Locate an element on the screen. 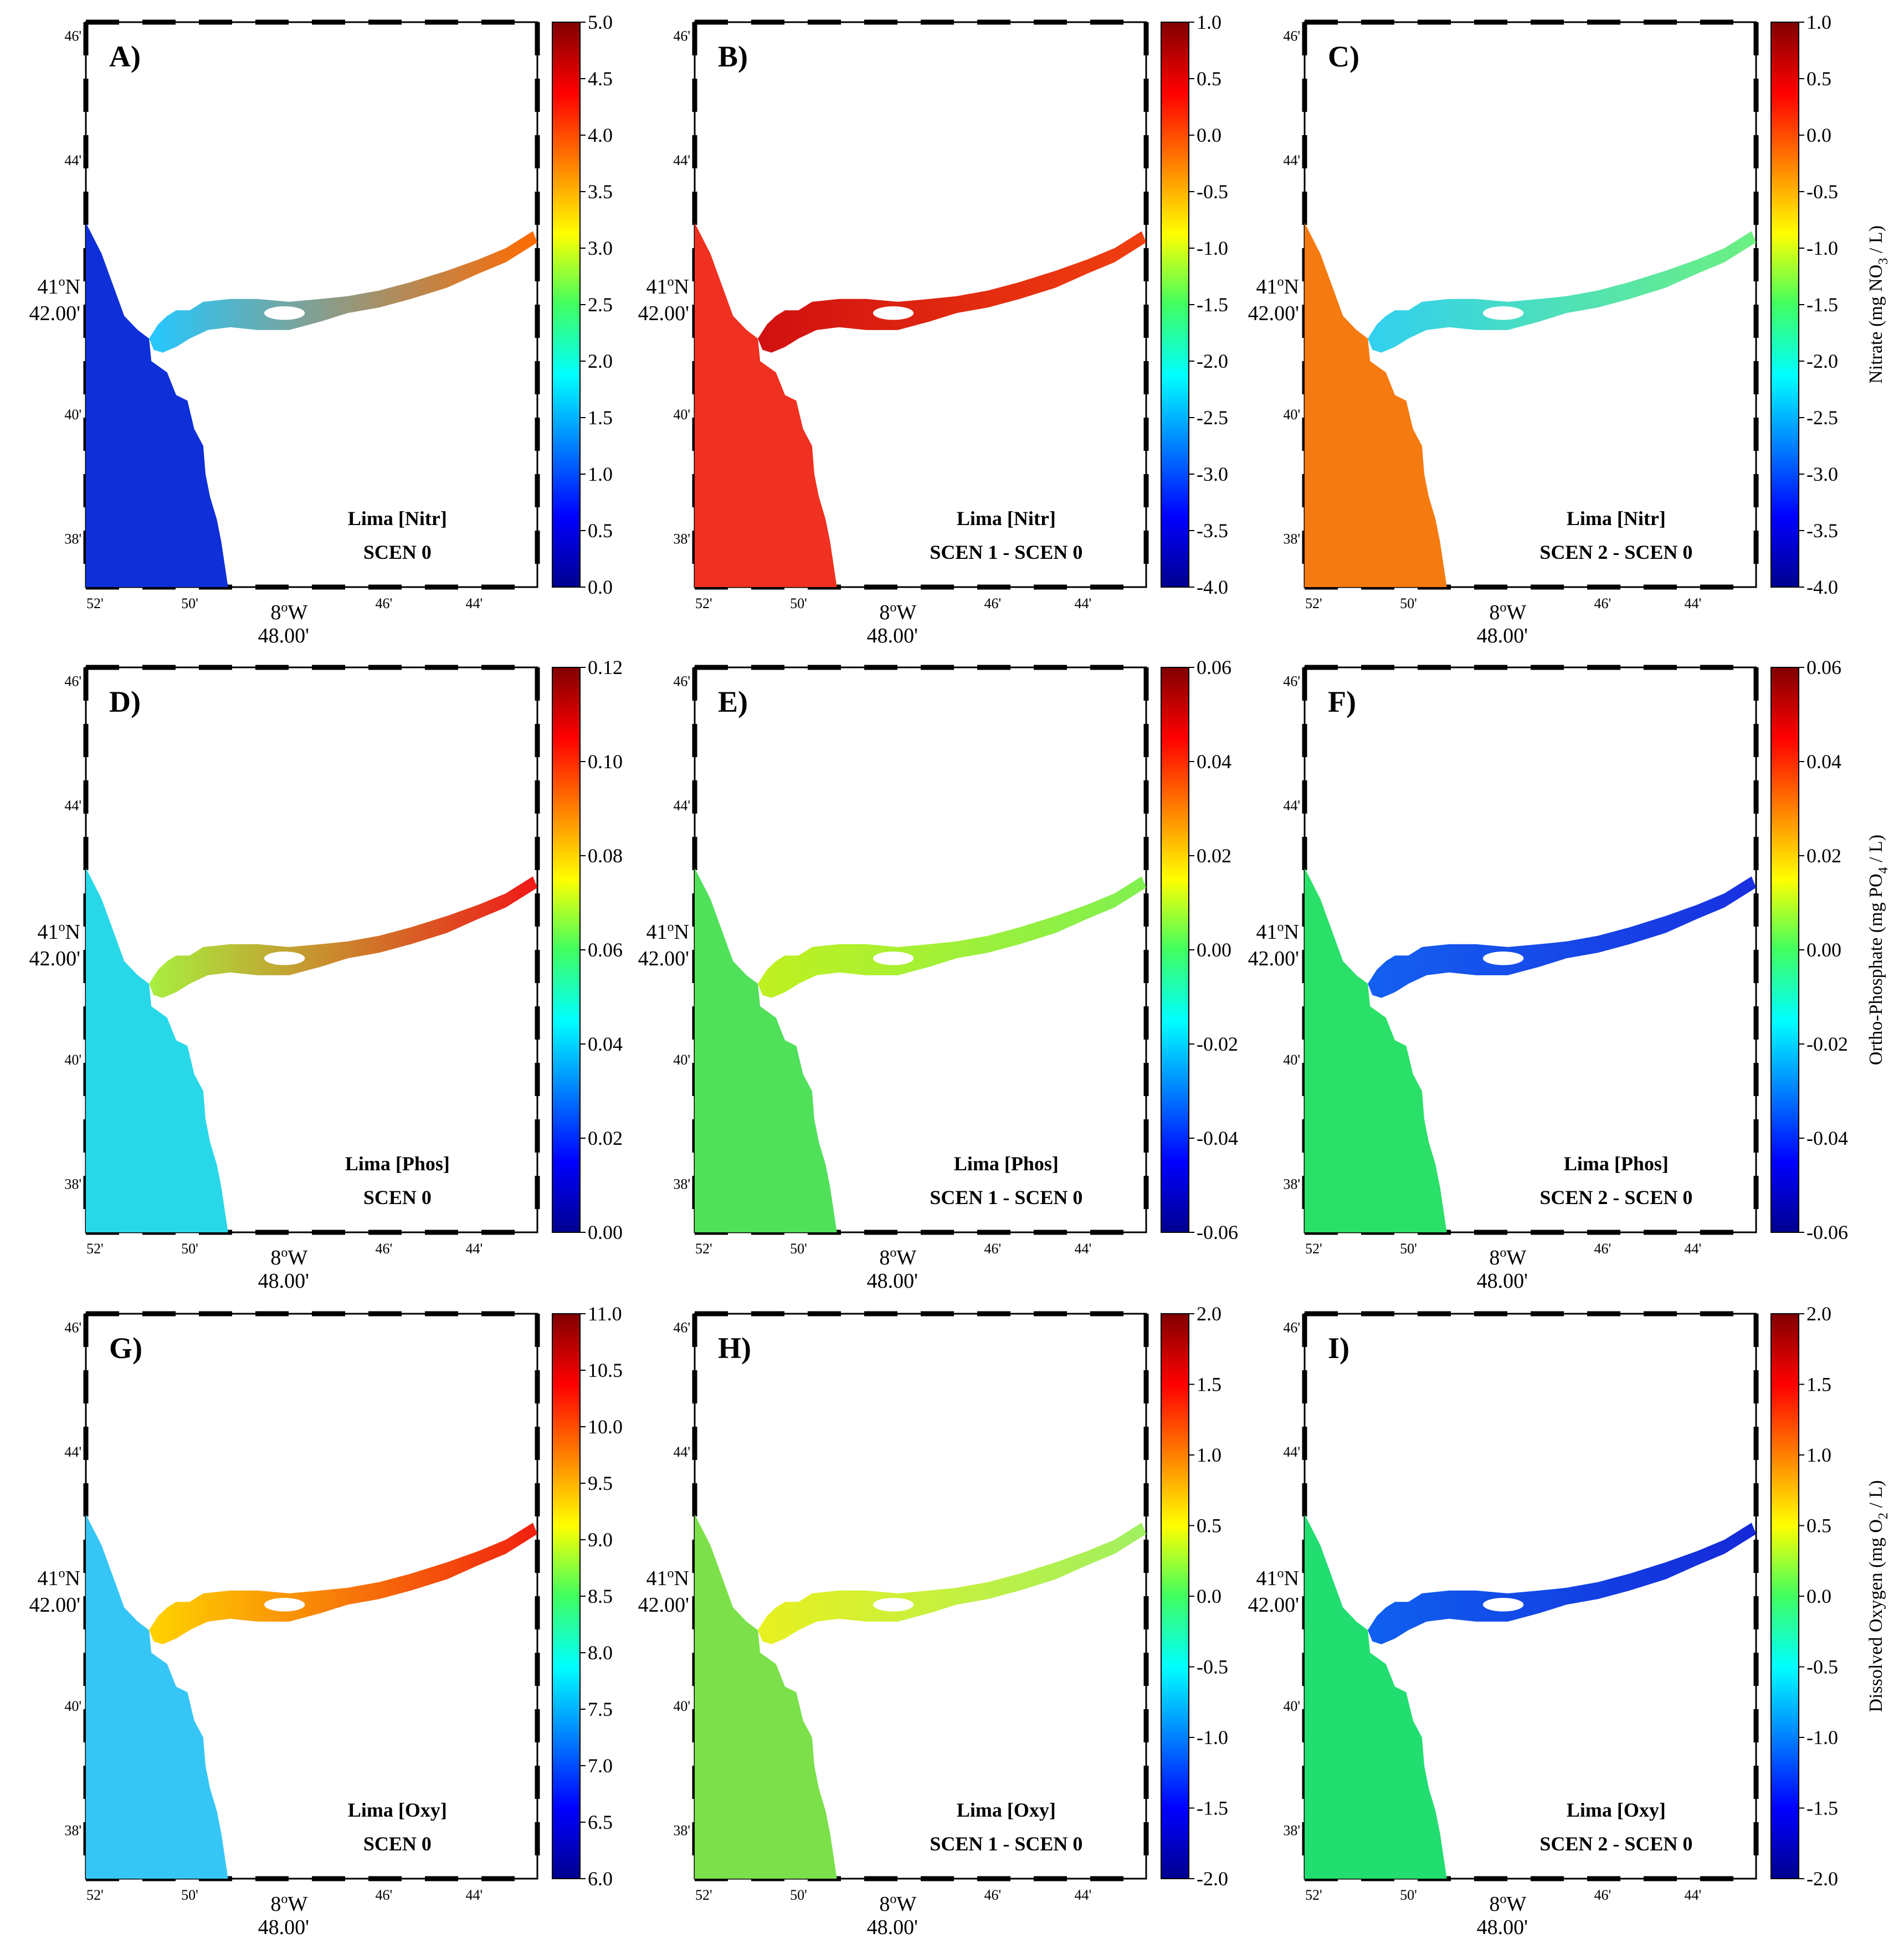 This screenshot has height=1949, width=1904. colorbar-tick-label: -4.0 is located at coordinates (1212, 587).